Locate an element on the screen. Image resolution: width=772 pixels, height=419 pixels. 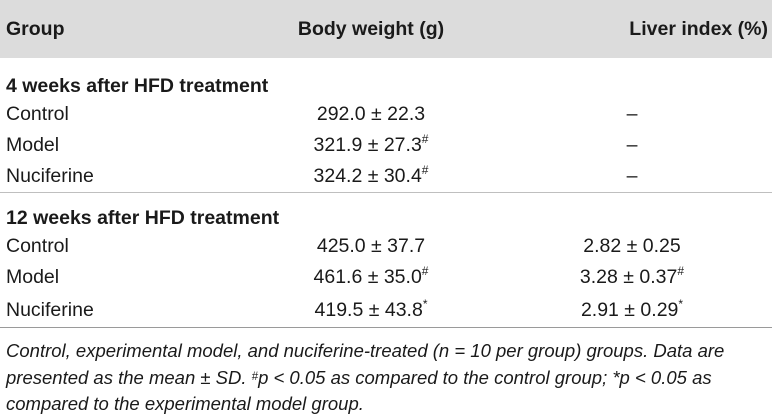
value: 419.5 ± 43.8 is located at coordinates (368, 309).